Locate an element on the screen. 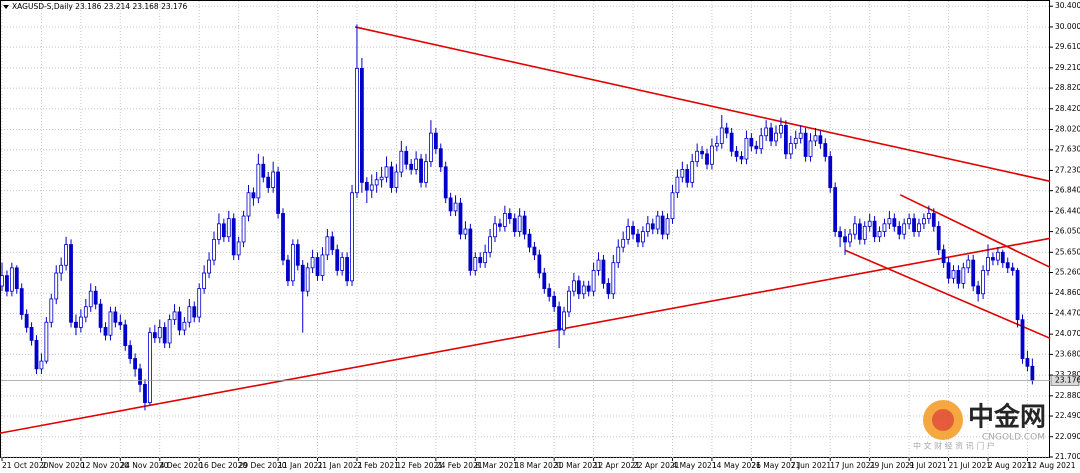 This screenshot has width=1080, height=473. x-tick-label: 8 Mar 2021 is located at coordinates (496, 465).